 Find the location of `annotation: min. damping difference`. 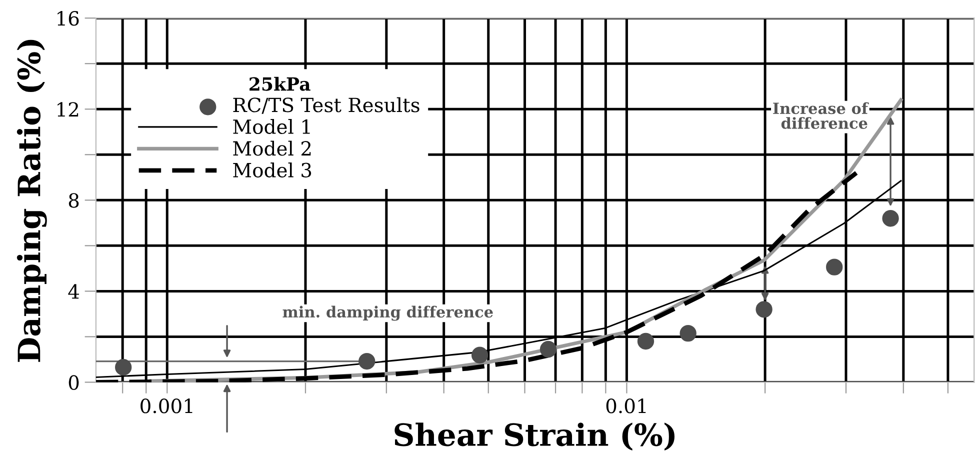

annotation: min. damping difference is located at coordinates (387, 313).